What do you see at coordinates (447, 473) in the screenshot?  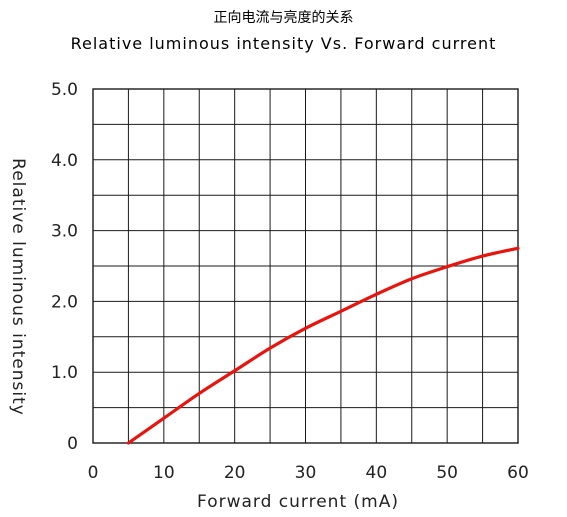 I see `x-tick-label: 50` at bounding box center [447, 473].